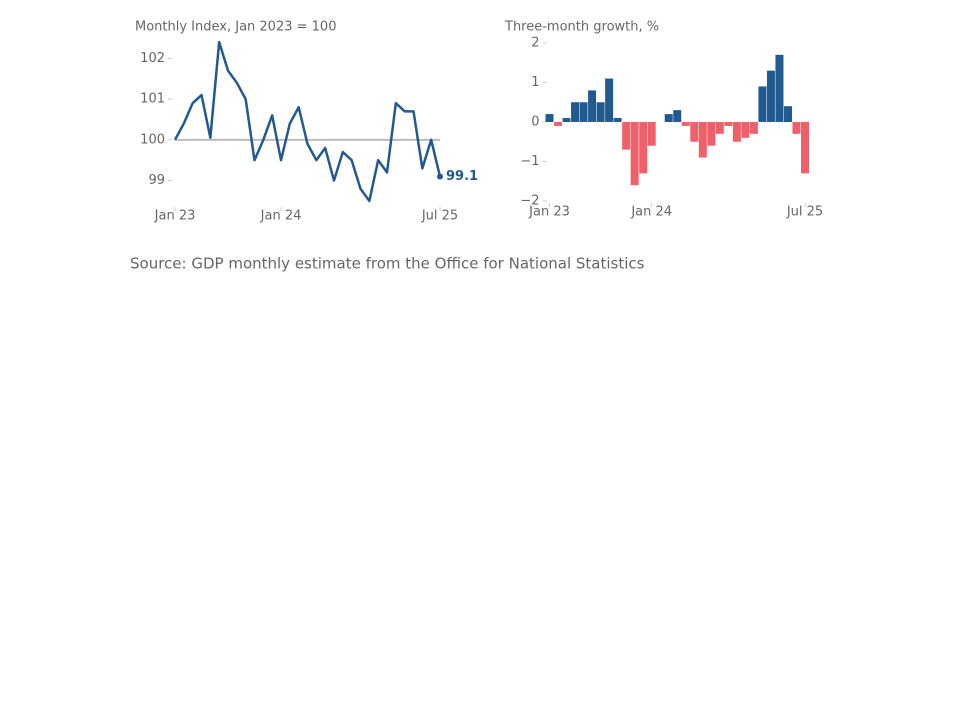 The width and height of the screenshot is (960, 724). I want to click on y-tick-label: −2, so click(529, 201).